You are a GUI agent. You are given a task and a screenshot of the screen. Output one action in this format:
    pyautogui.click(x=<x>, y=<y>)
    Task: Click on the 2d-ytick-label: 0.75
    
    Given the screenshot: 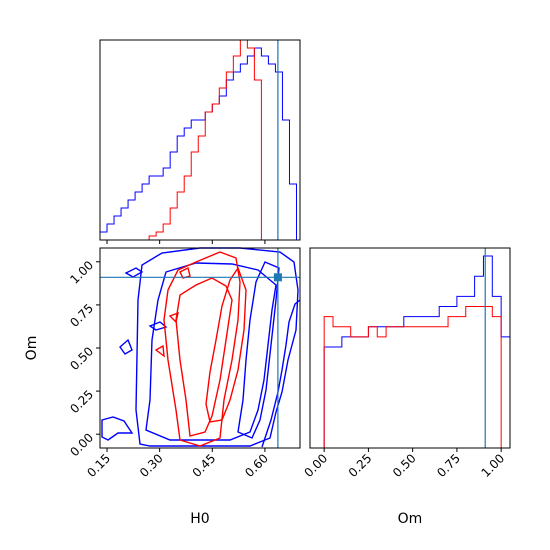 What is the action you would take?
    pyautogui.click(x=81, y=315)
    